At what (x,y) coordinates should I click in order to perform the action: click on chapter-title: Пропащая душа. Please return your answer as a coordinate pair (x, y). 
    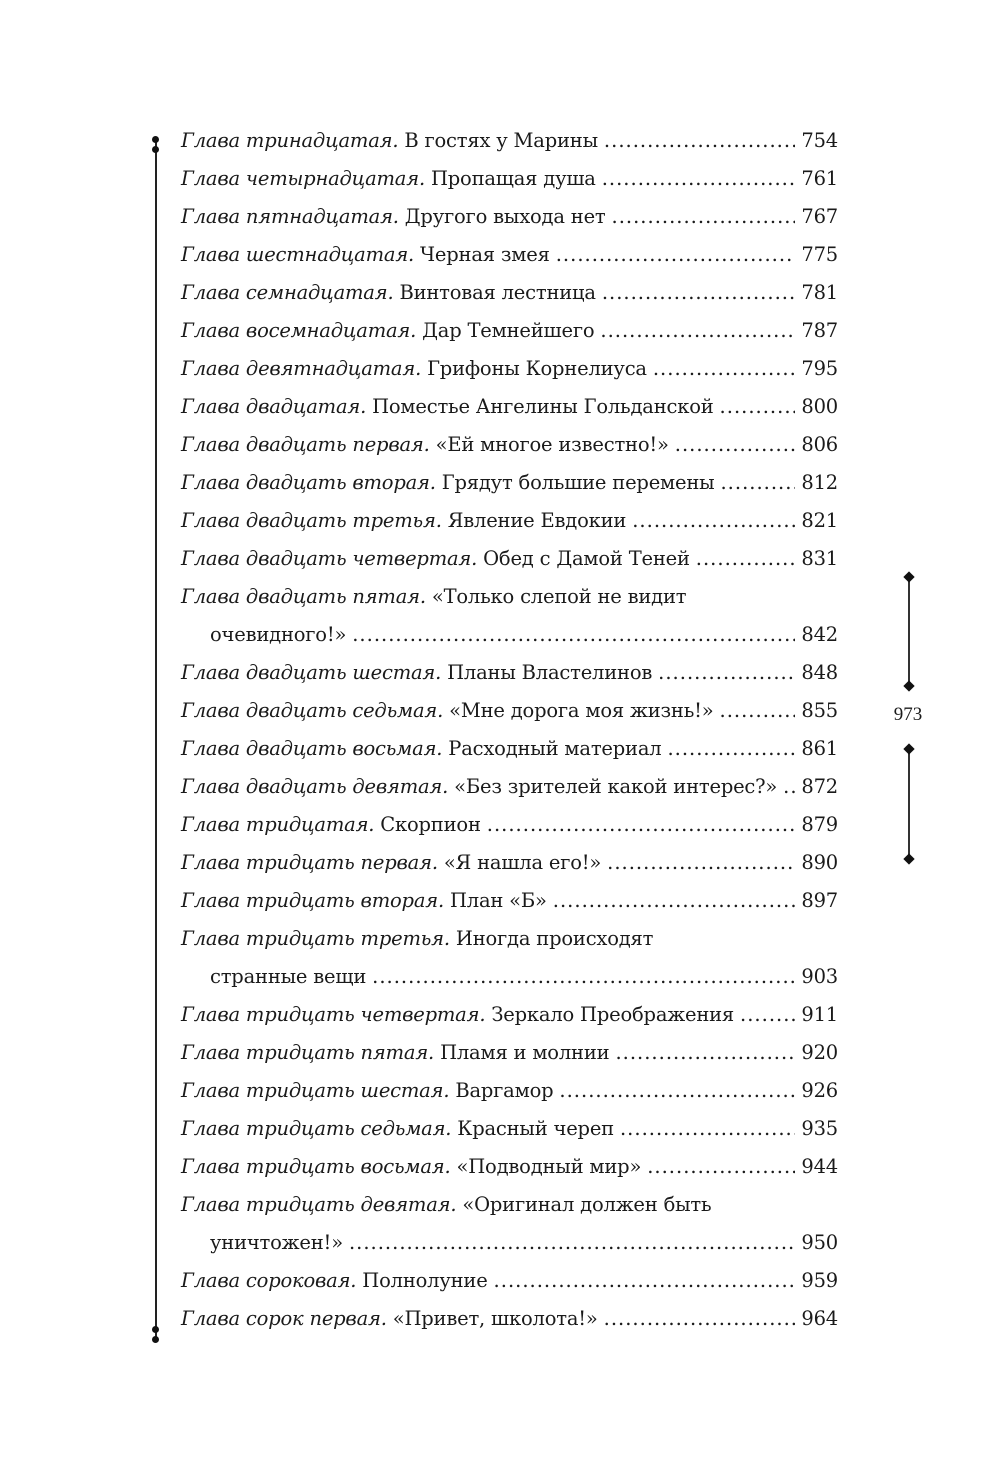
    Looking at the image, I should click on (513, 178).